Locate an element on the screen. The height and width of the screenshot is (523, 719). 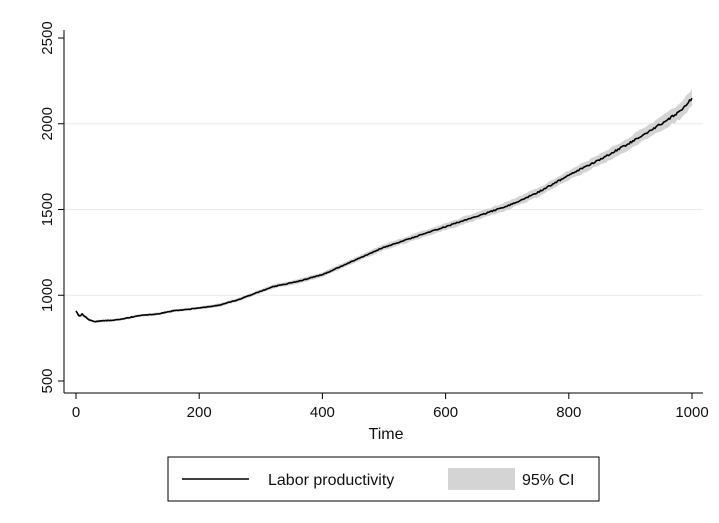
y-tick-label: 1500 is located at coordinates (47, 209).